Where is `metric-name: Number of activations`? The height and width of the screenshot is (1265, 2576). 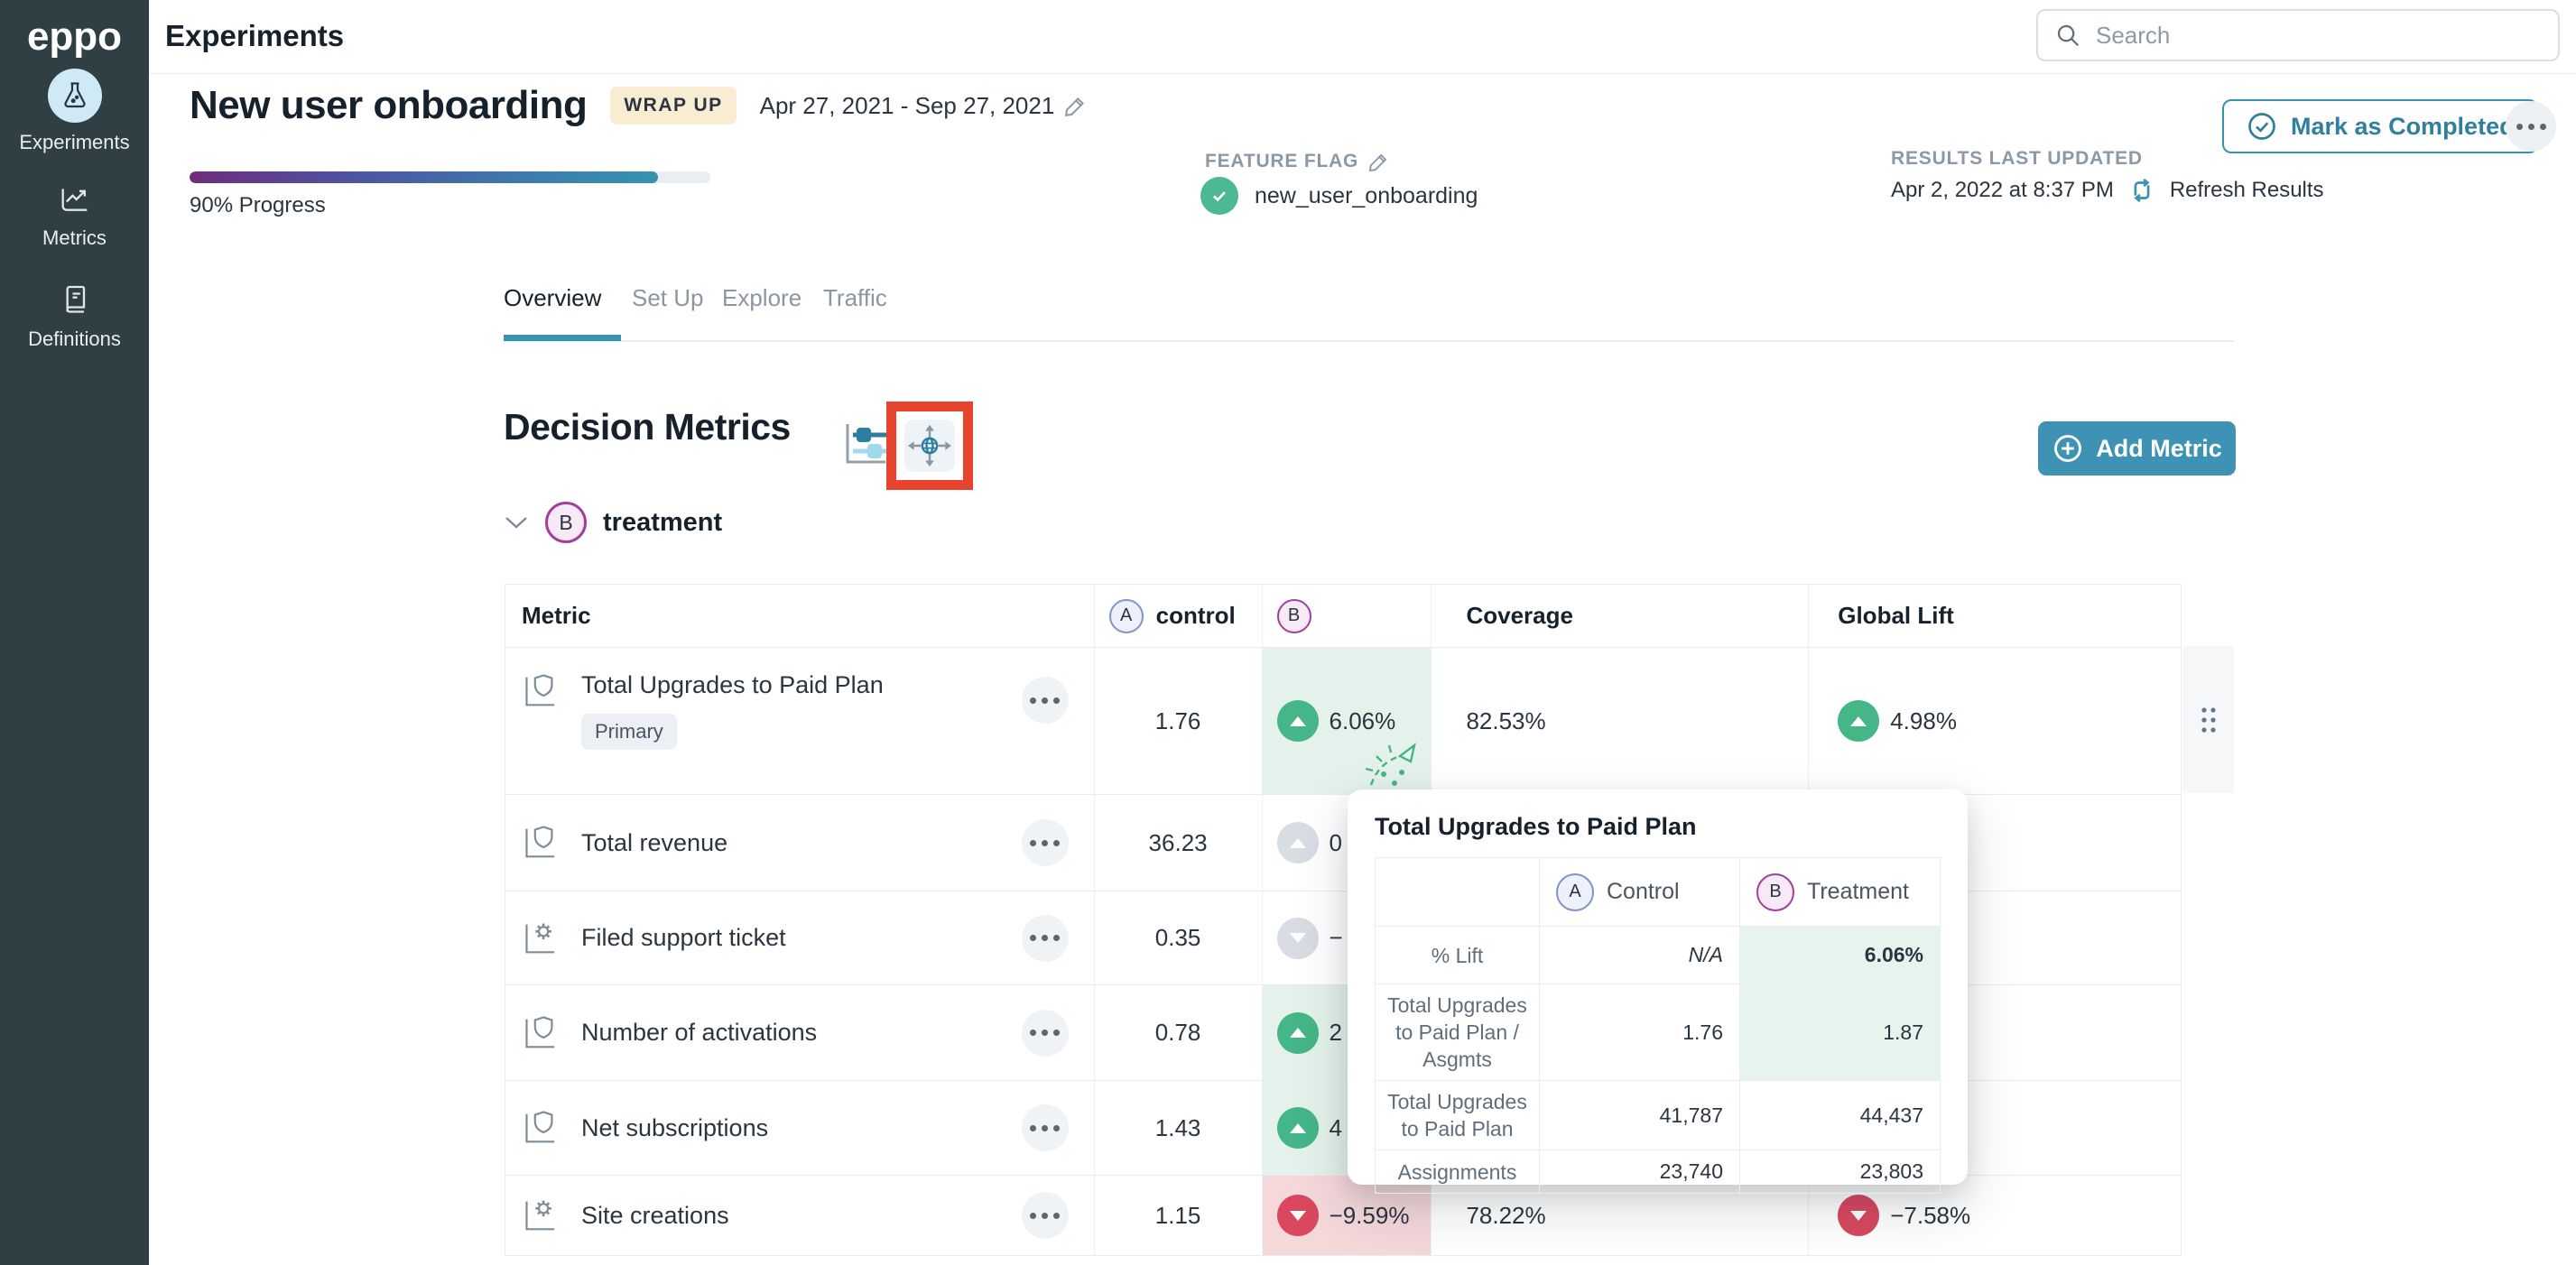 metric-name: Number of activations is located at coordinates (700, 1032).